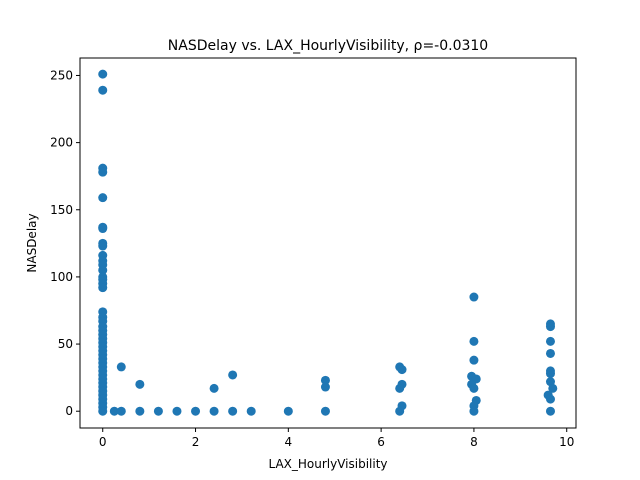  What do you see at coordinates (61, 210) in the screenshot?
I see `y-tick-label: 150` at bounding box center [61, 210].